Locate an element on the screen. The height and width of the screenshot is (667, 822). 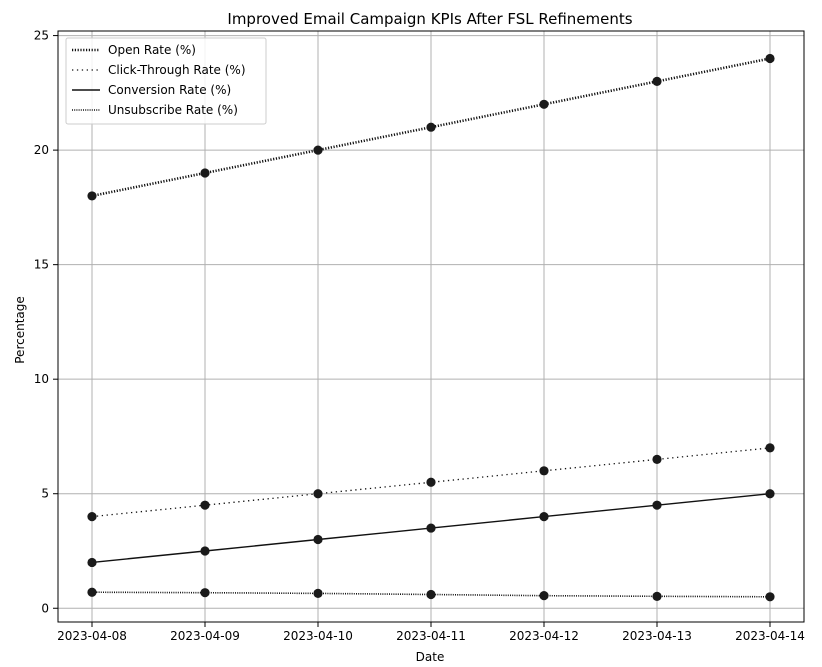
x-tick-label: 2023-04-12 is located at coordinates (544, 636).